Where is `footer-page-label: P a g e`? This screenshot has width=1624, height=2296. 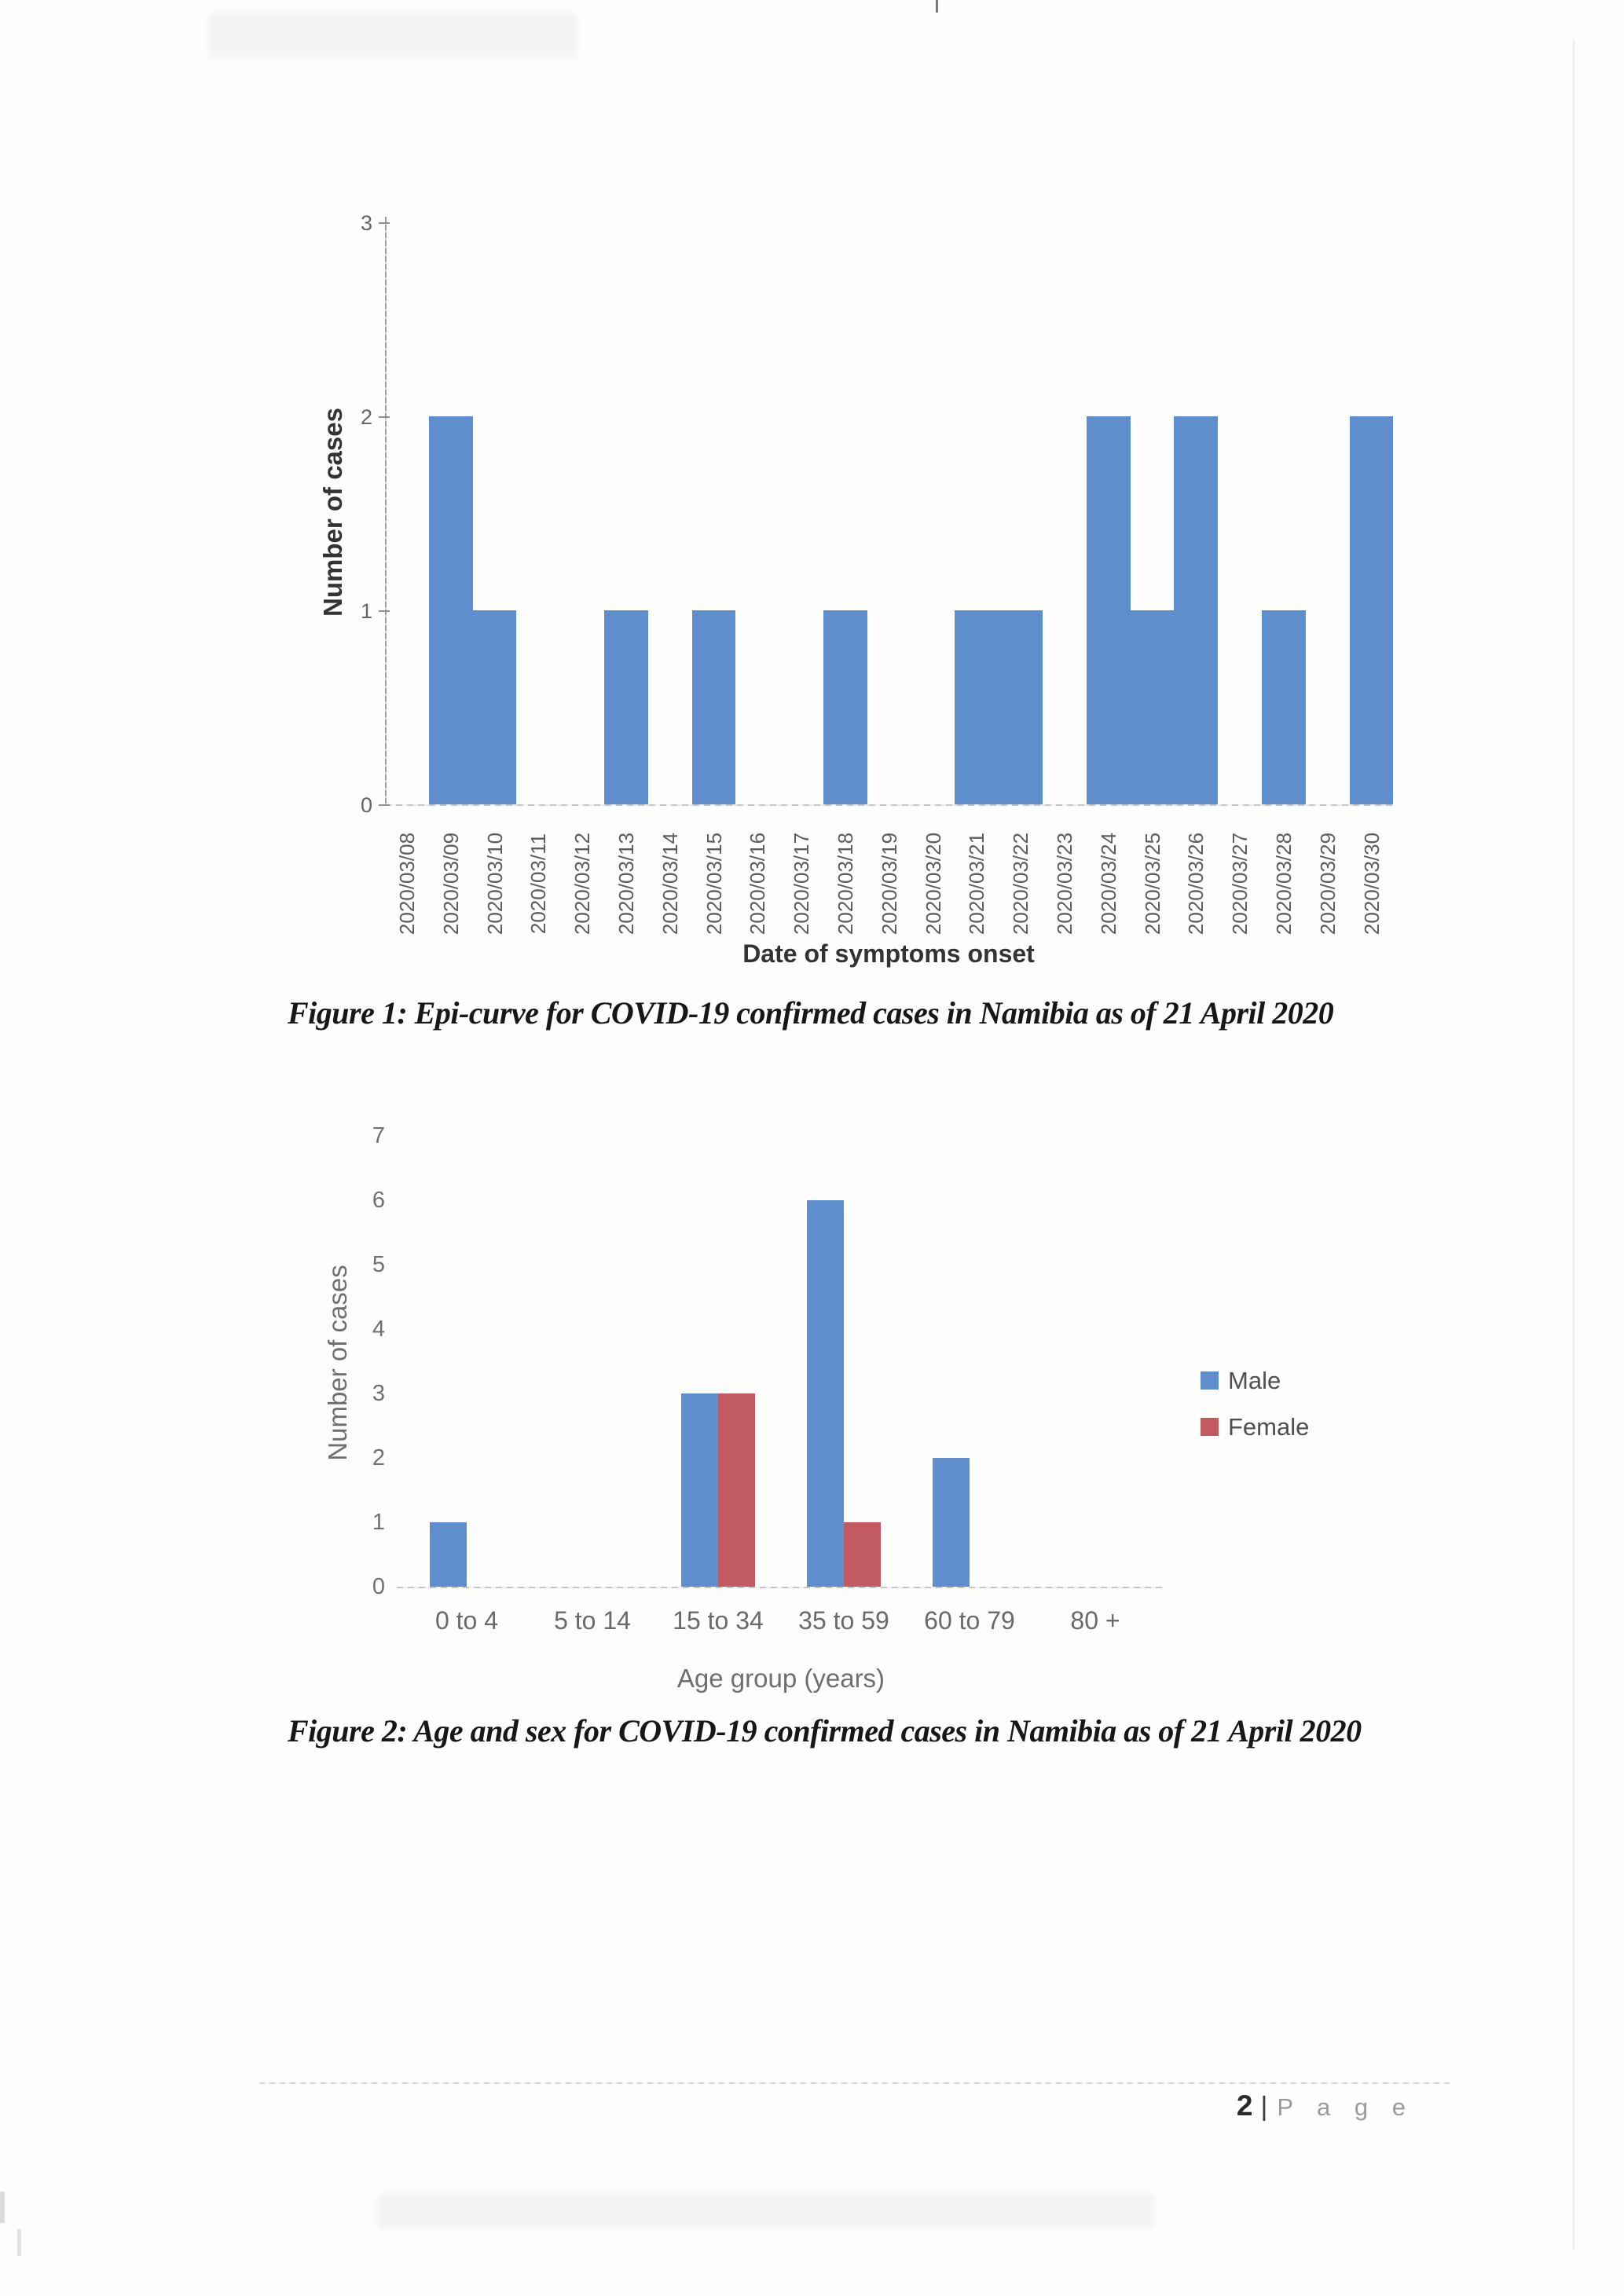 footer-page-label: P a g e is located at coordinates (1345, 2107).